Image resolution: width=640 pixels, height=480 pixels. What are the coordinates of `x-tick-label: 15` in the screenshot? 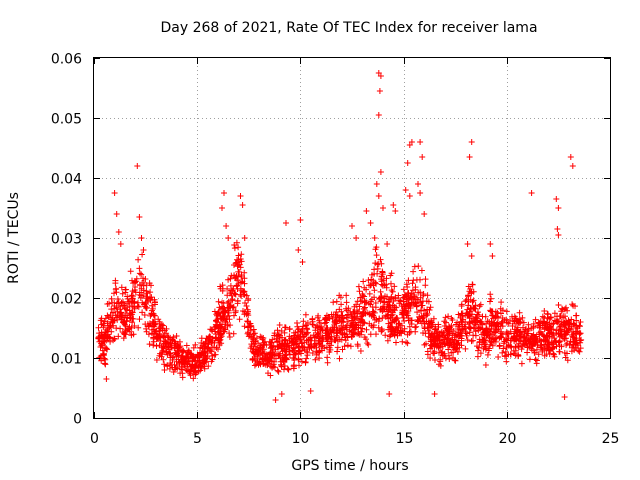 It's located at (405, 439).